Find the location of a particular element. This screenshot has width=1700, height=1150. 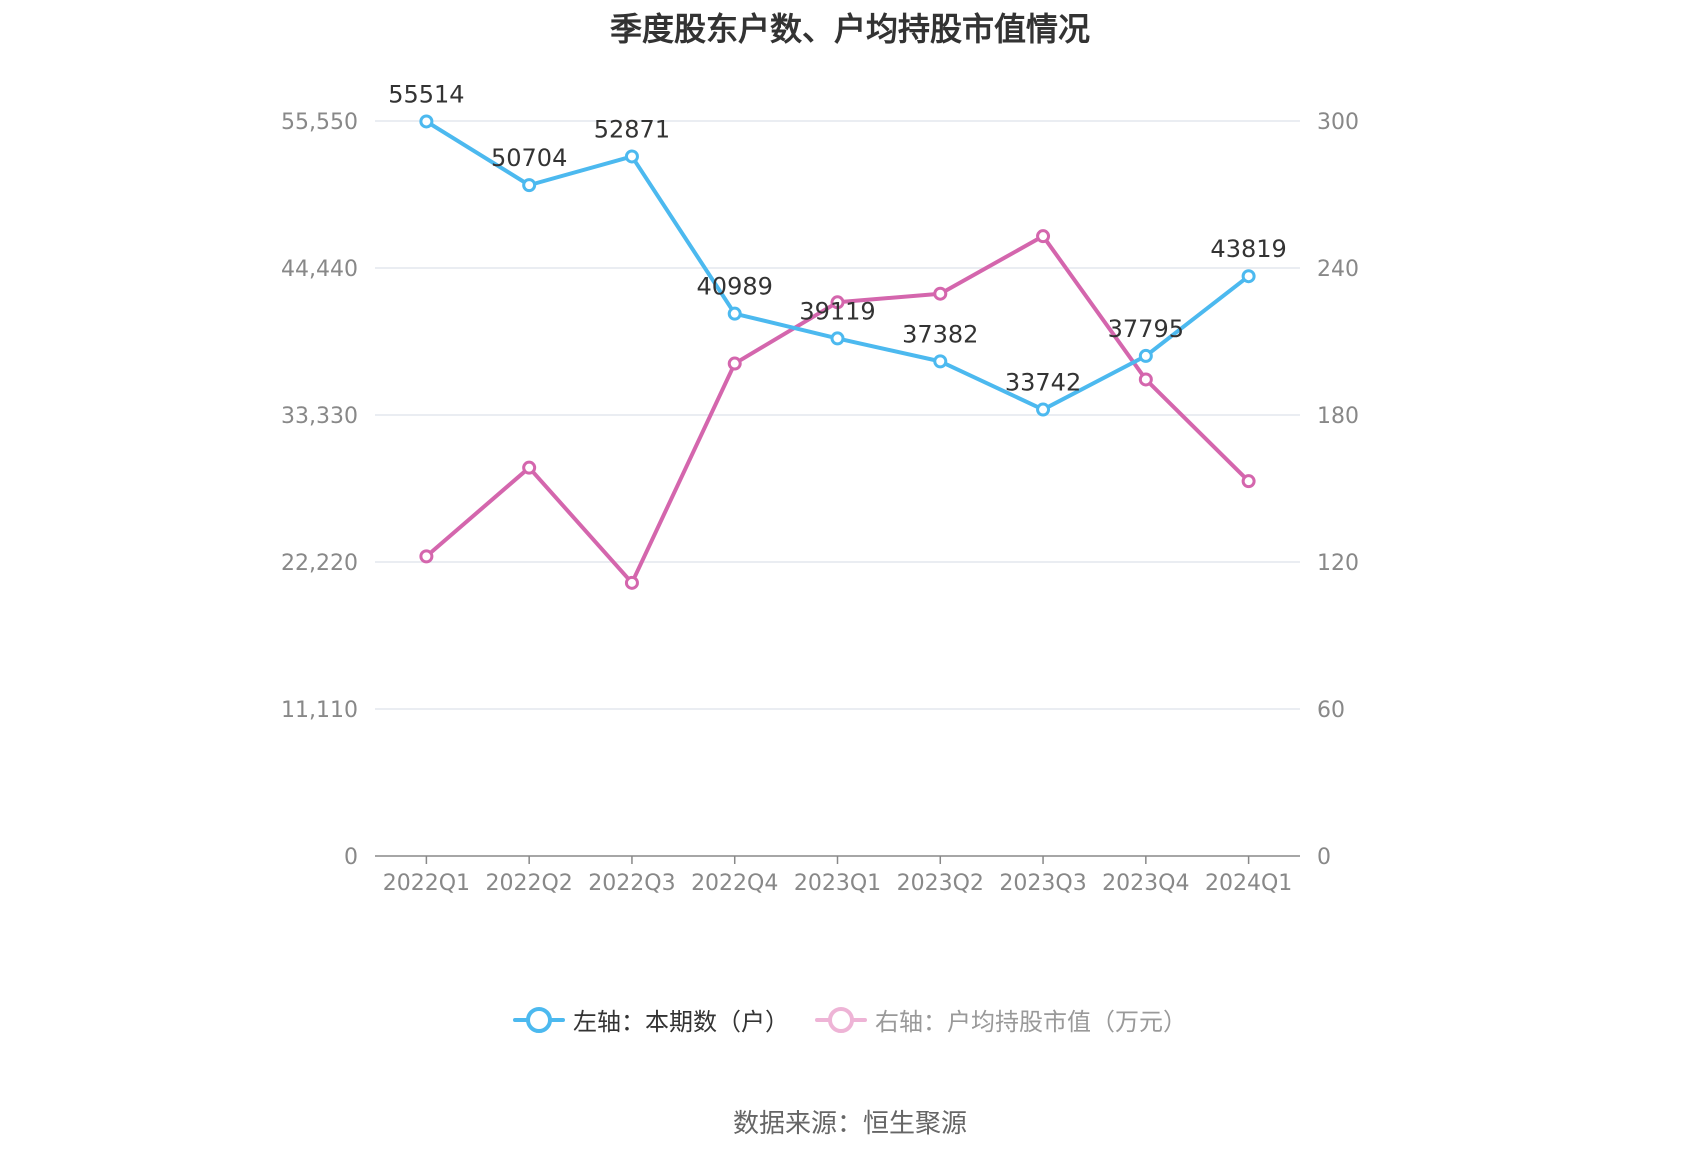

data-label: 33742 is located at coordinates (1043, 383).